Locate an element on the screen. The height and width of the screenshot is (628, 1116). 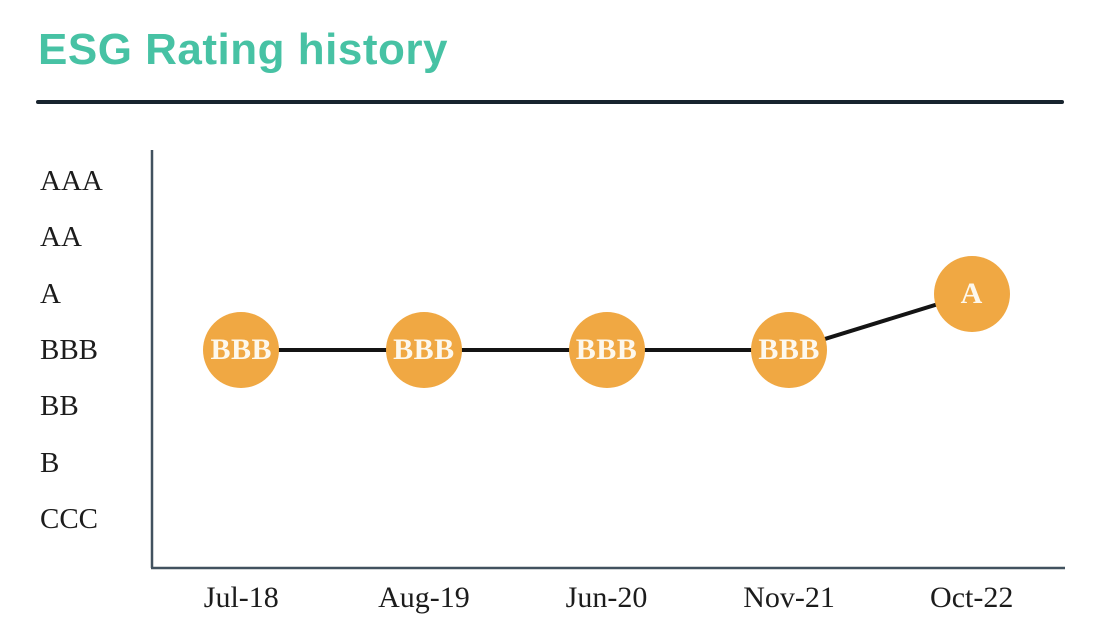
title-divider is located at coordinates (550, 102).